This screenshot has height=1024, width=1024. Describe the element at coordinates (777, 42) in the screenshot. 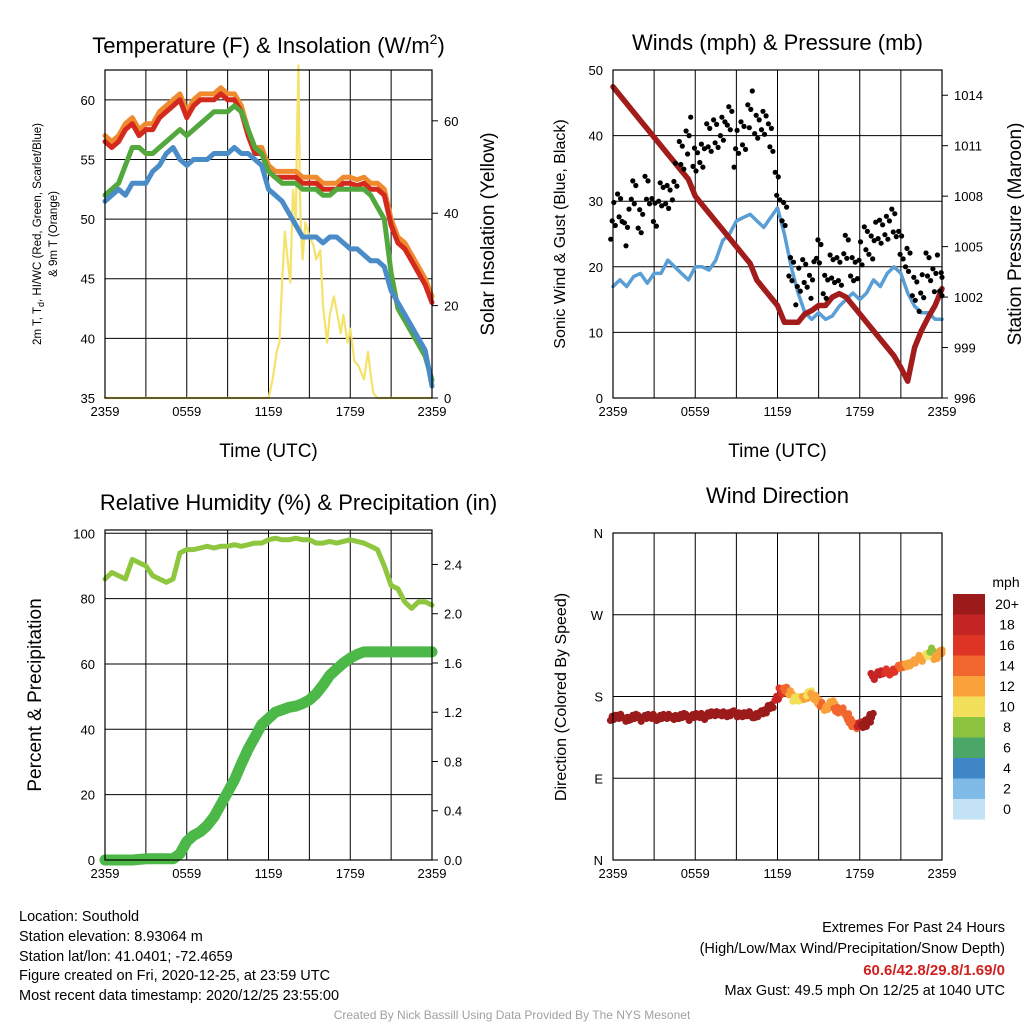

I see `winds-title: Winds (mph) & Pressure (mb)` at that location.